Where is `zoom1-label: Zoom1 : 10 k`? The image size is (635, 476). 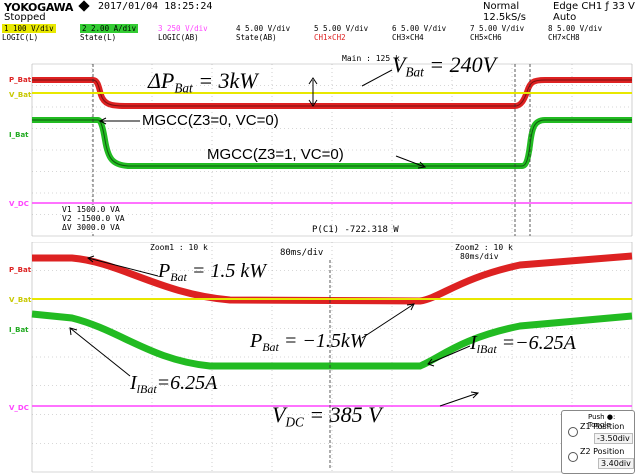 zoom1-label: Zoom1 : 10 k is located at coordinates (179, 247).